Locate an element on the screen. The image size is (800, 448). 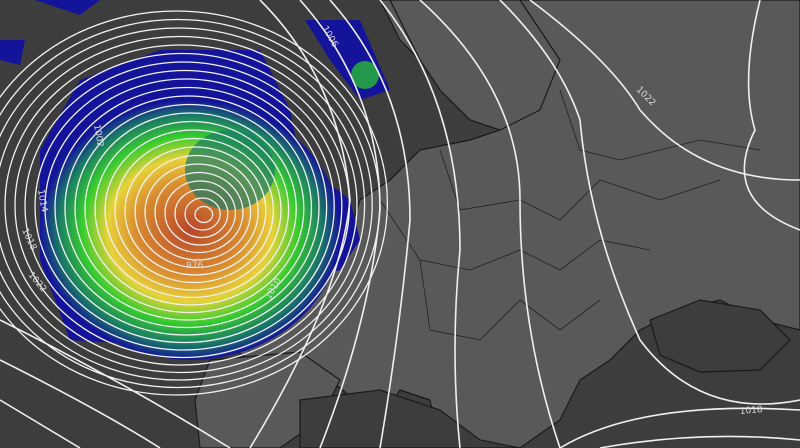
isobar-label: 1018 is located at coordinates (751, 411).